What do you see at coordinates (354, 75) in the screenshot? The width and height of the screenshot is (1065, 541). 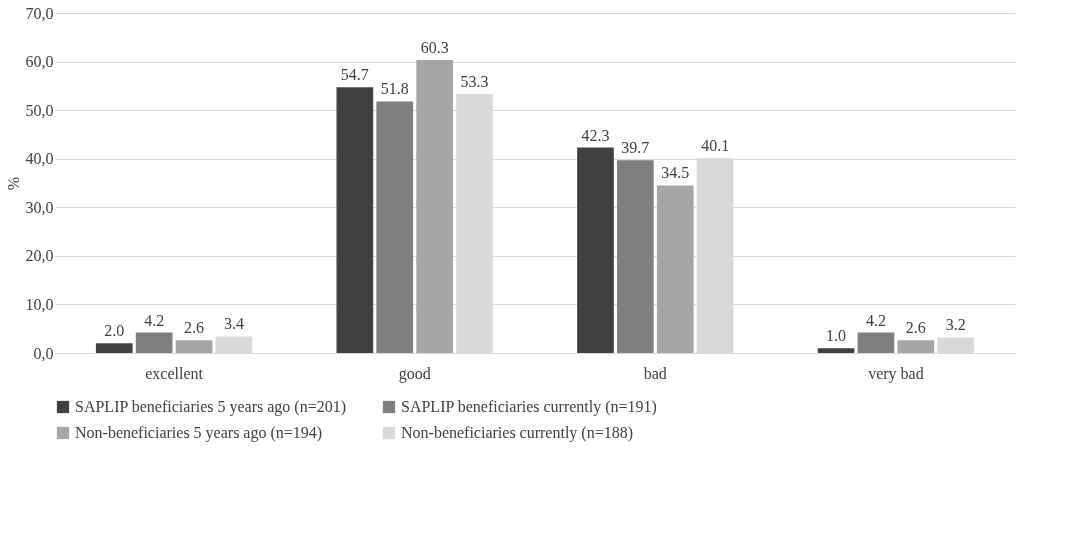 I see `data-label: 54.7` at bounding box center [354, 75].